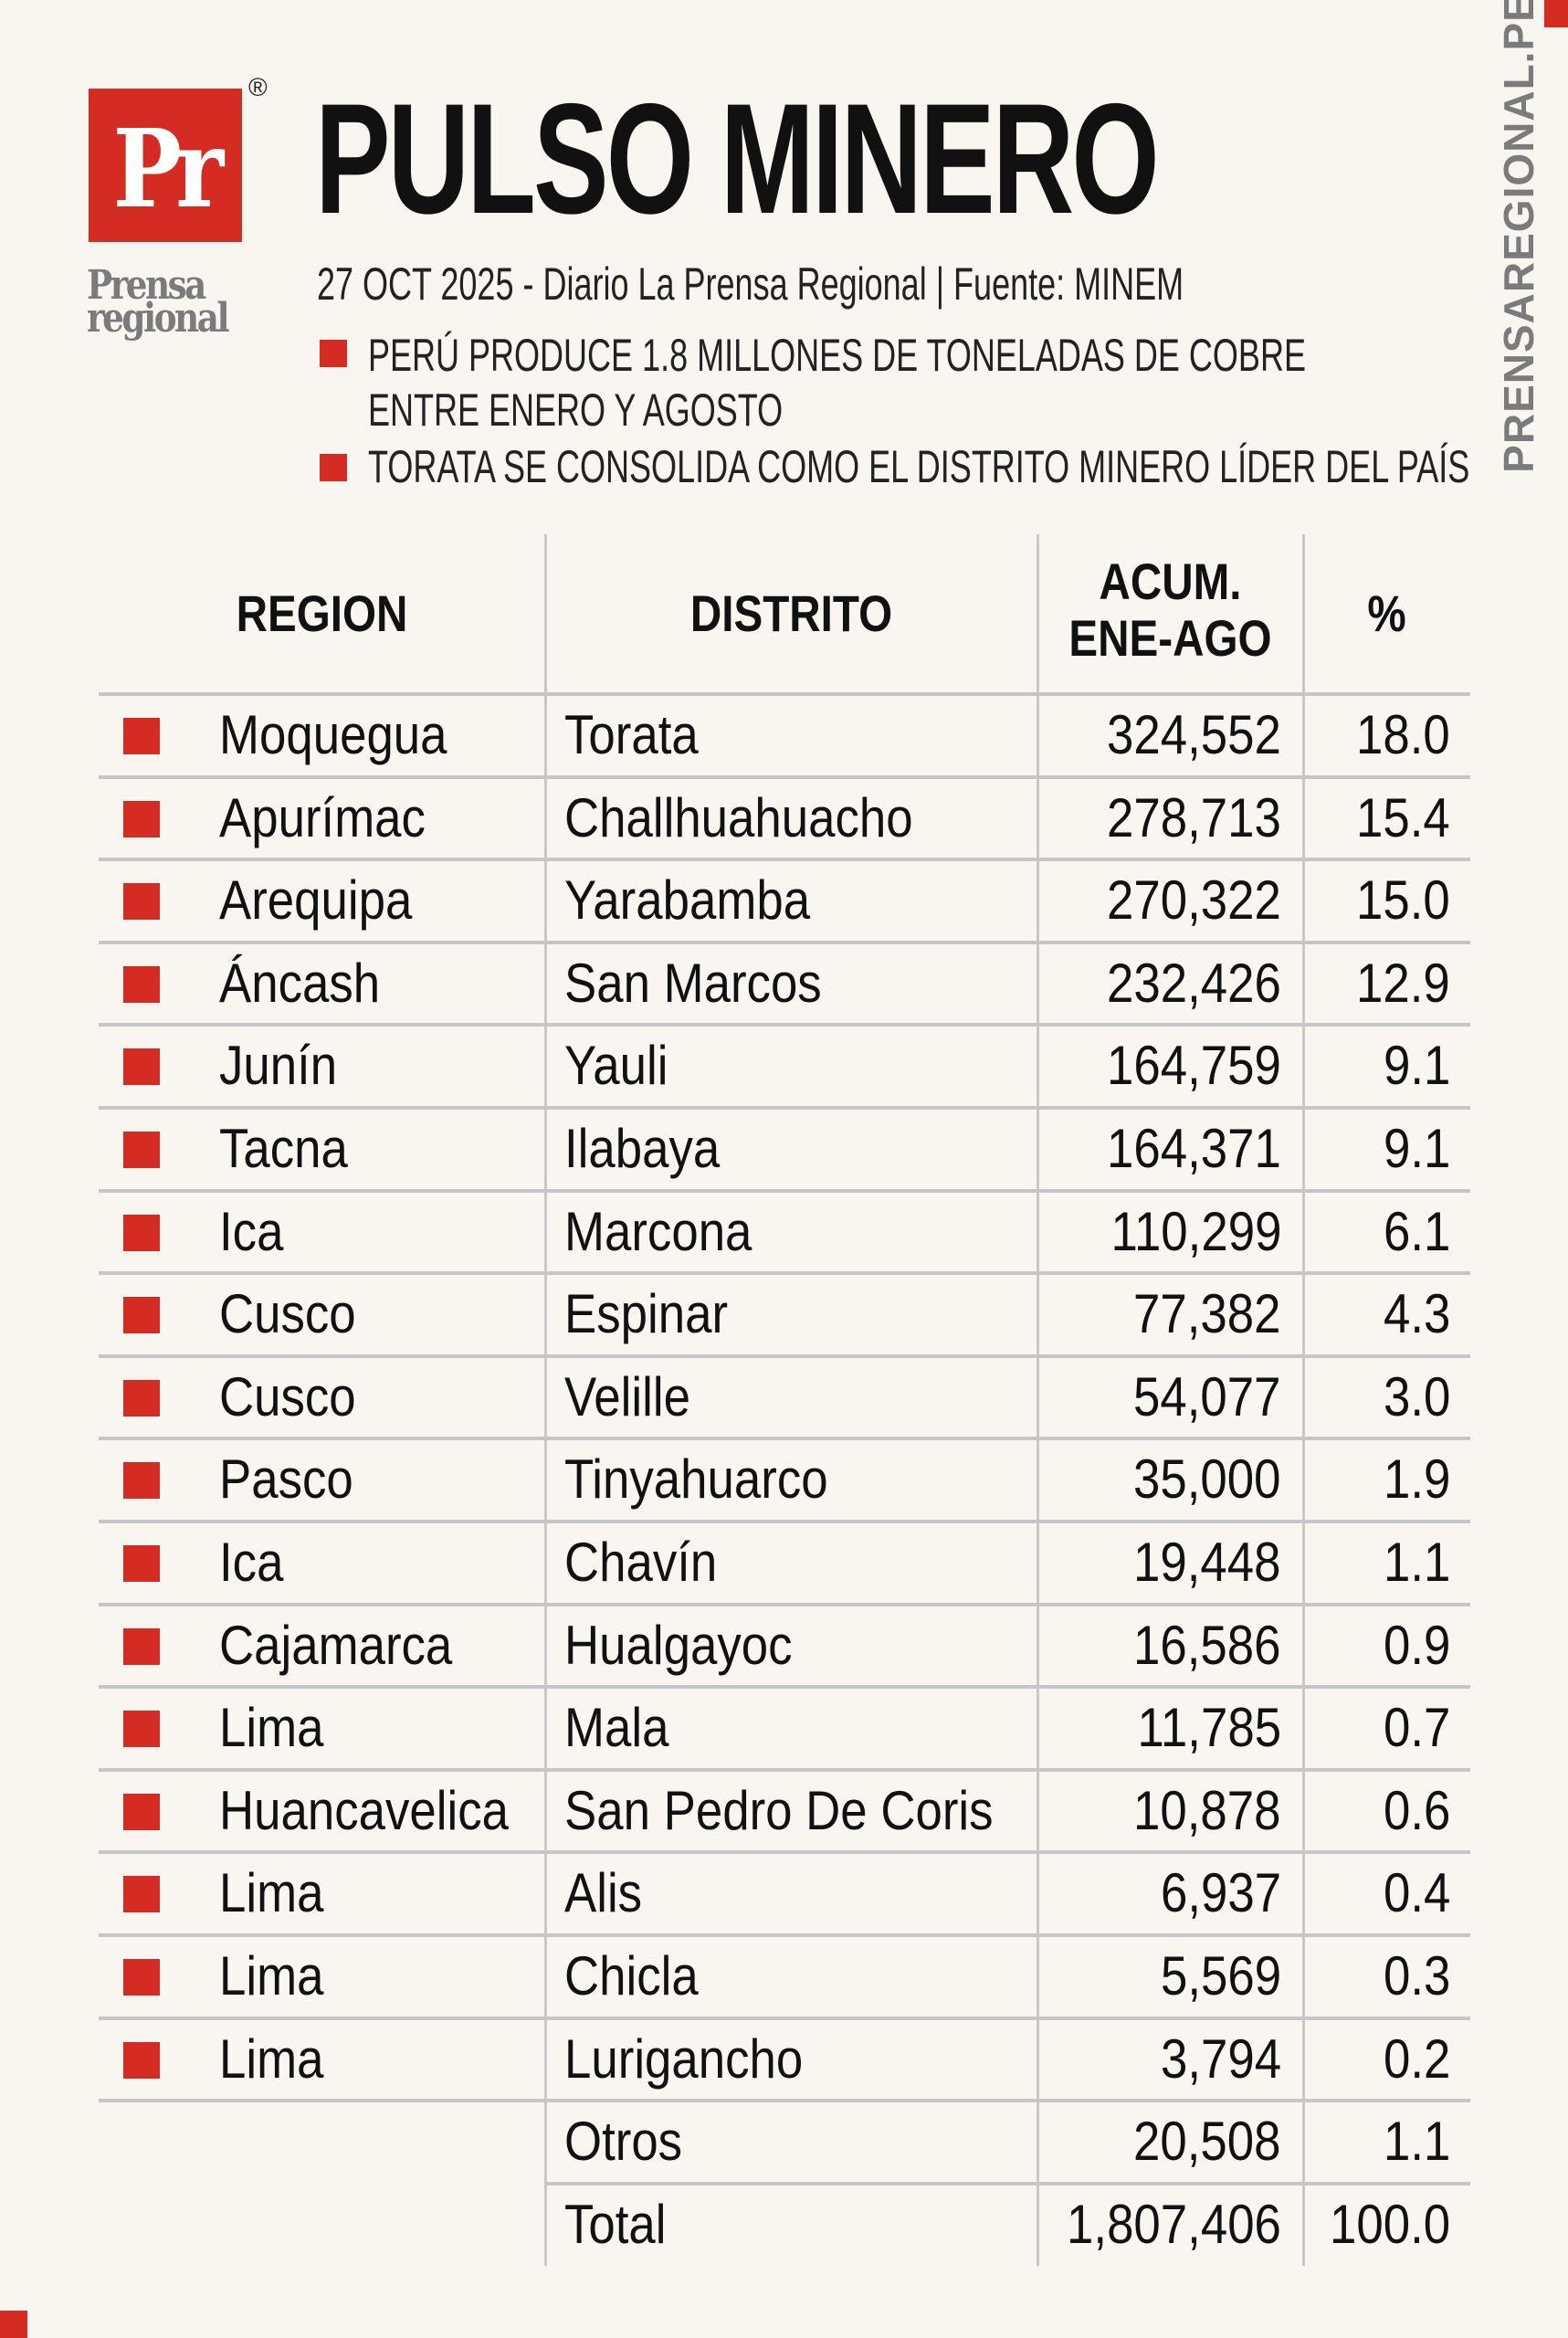 This screenshot has width=1568, height=2338. I want to click on header-acum-line: ENE-AGO, so click(1170, 638).